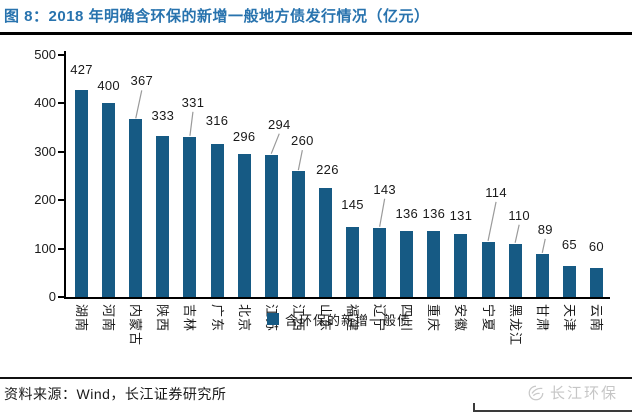 The width and height of the screenshot is (632, 417). Describe the element at coordinates (461, 265) in the screenshot. I see `bar-安徽` at that location.